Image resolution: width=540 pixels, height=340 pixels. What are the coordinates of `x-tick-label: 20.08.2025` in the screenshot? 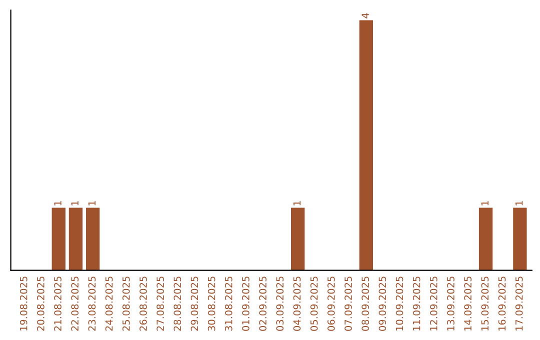 It's located at (40, 303).